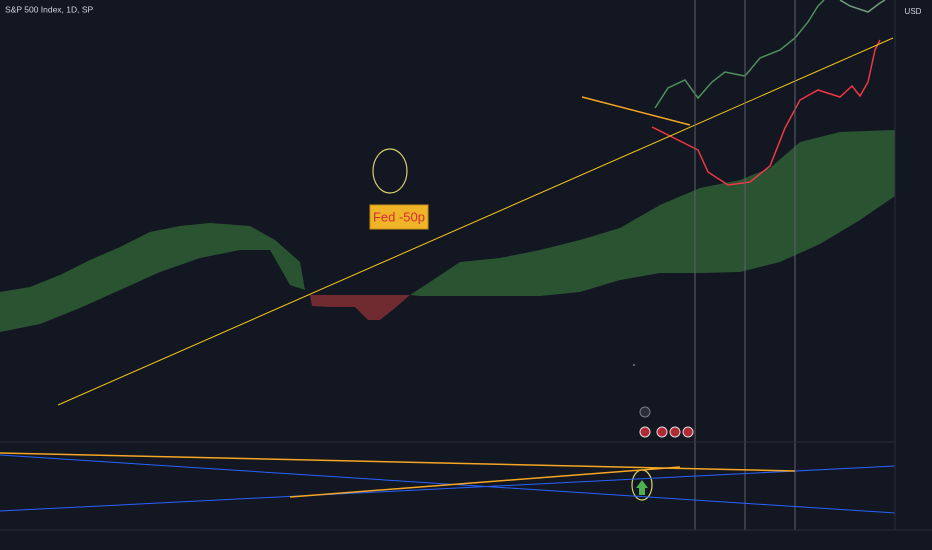  I want to click on annotation-text: Fed -50p, so click(399, 216).